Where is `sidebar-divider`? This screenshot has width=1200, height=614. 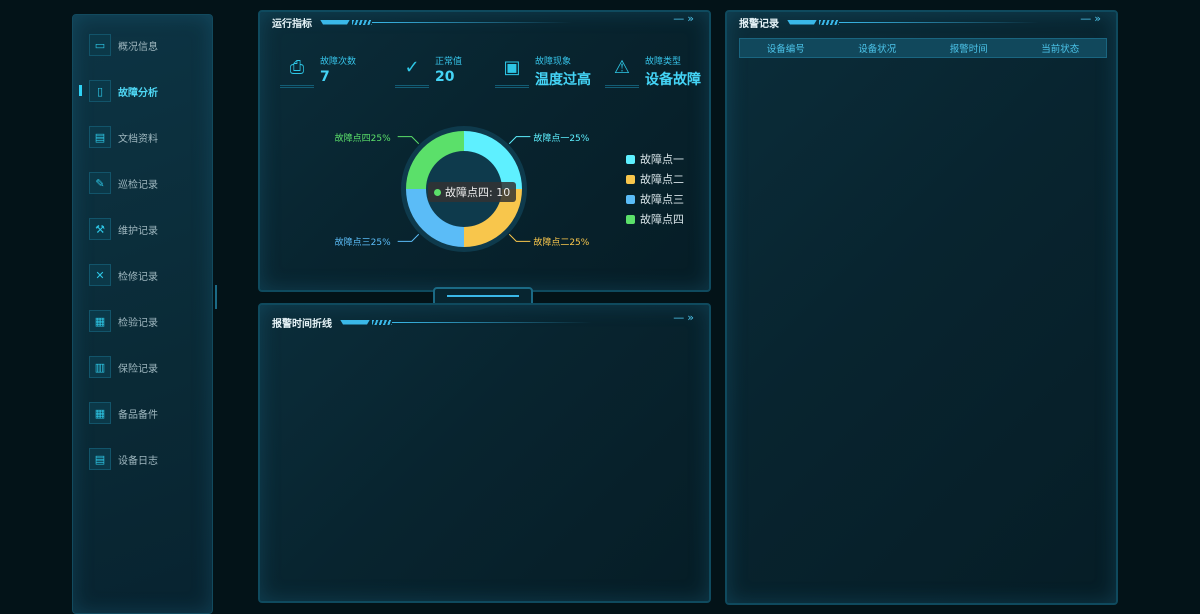
sidebar-divider is located at coordinates (216, 297).